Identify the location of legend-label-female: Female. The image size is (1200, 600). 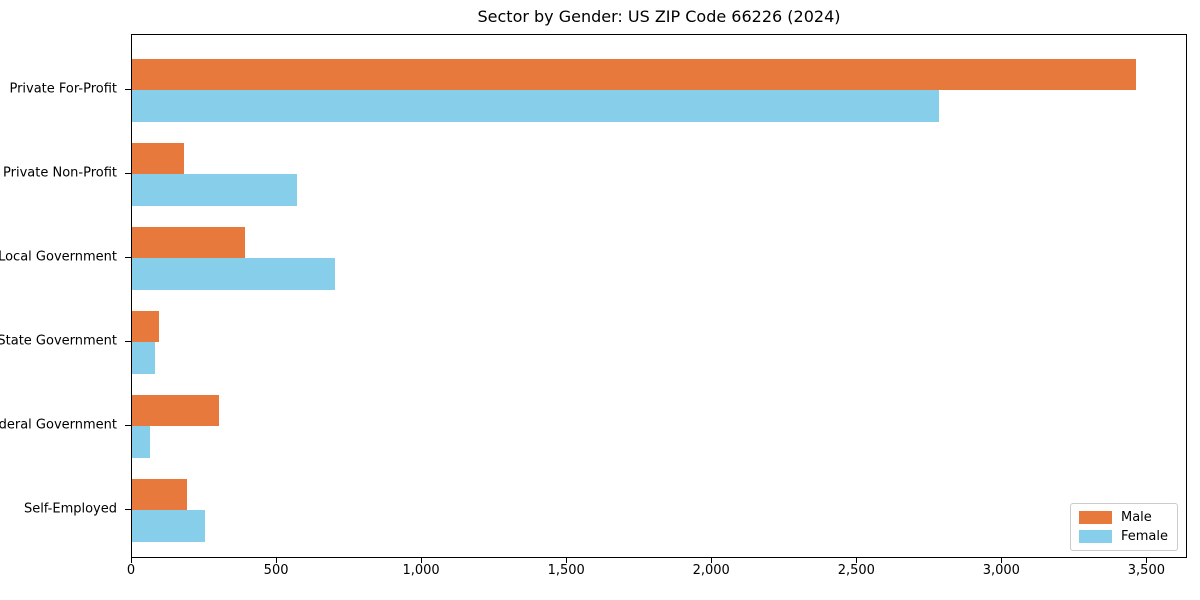
(1144, 536).